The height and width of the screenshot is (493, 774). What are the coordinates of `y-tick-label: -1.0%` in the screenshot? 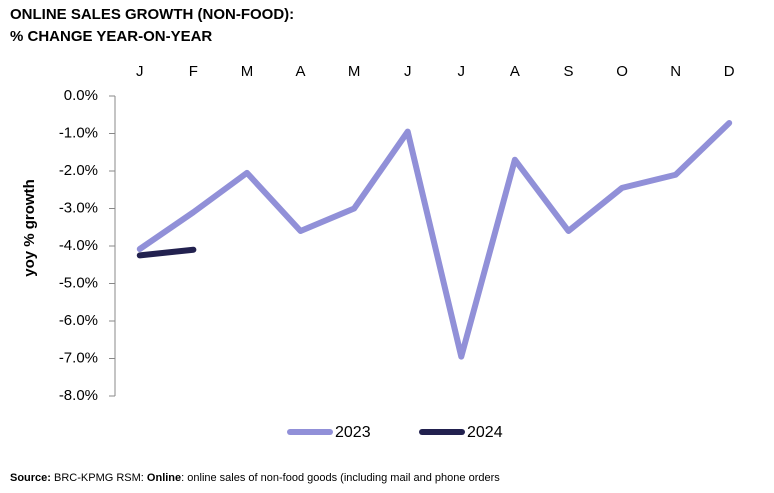 It's located at (78, 132).